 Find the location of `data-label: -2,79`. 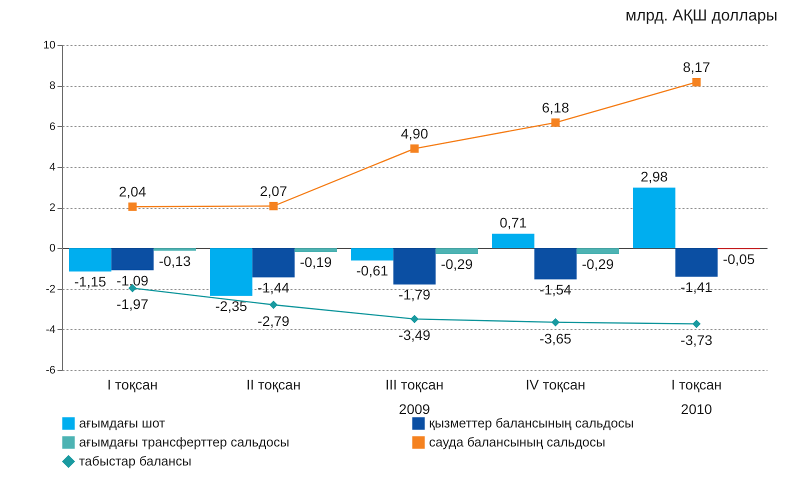

data-label: -2,79 is located at coordinates (274, 320).